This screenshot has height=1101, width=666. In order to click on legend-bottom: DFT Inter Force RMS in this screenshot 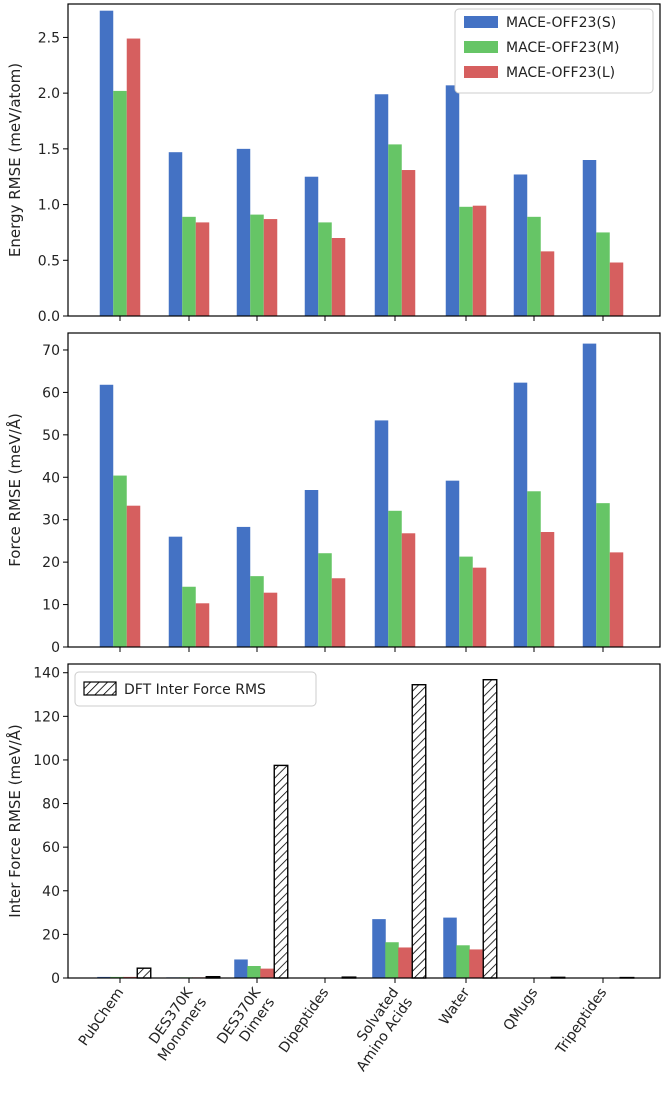, I will do `click(195, 689)`.